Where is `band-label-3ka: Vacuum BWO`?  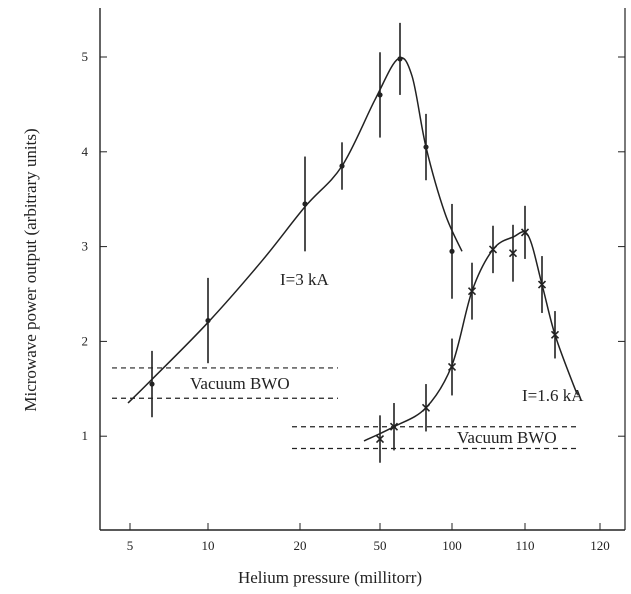
band-label-3ka: Vacuum BWO is located at coordinates (240, 383).